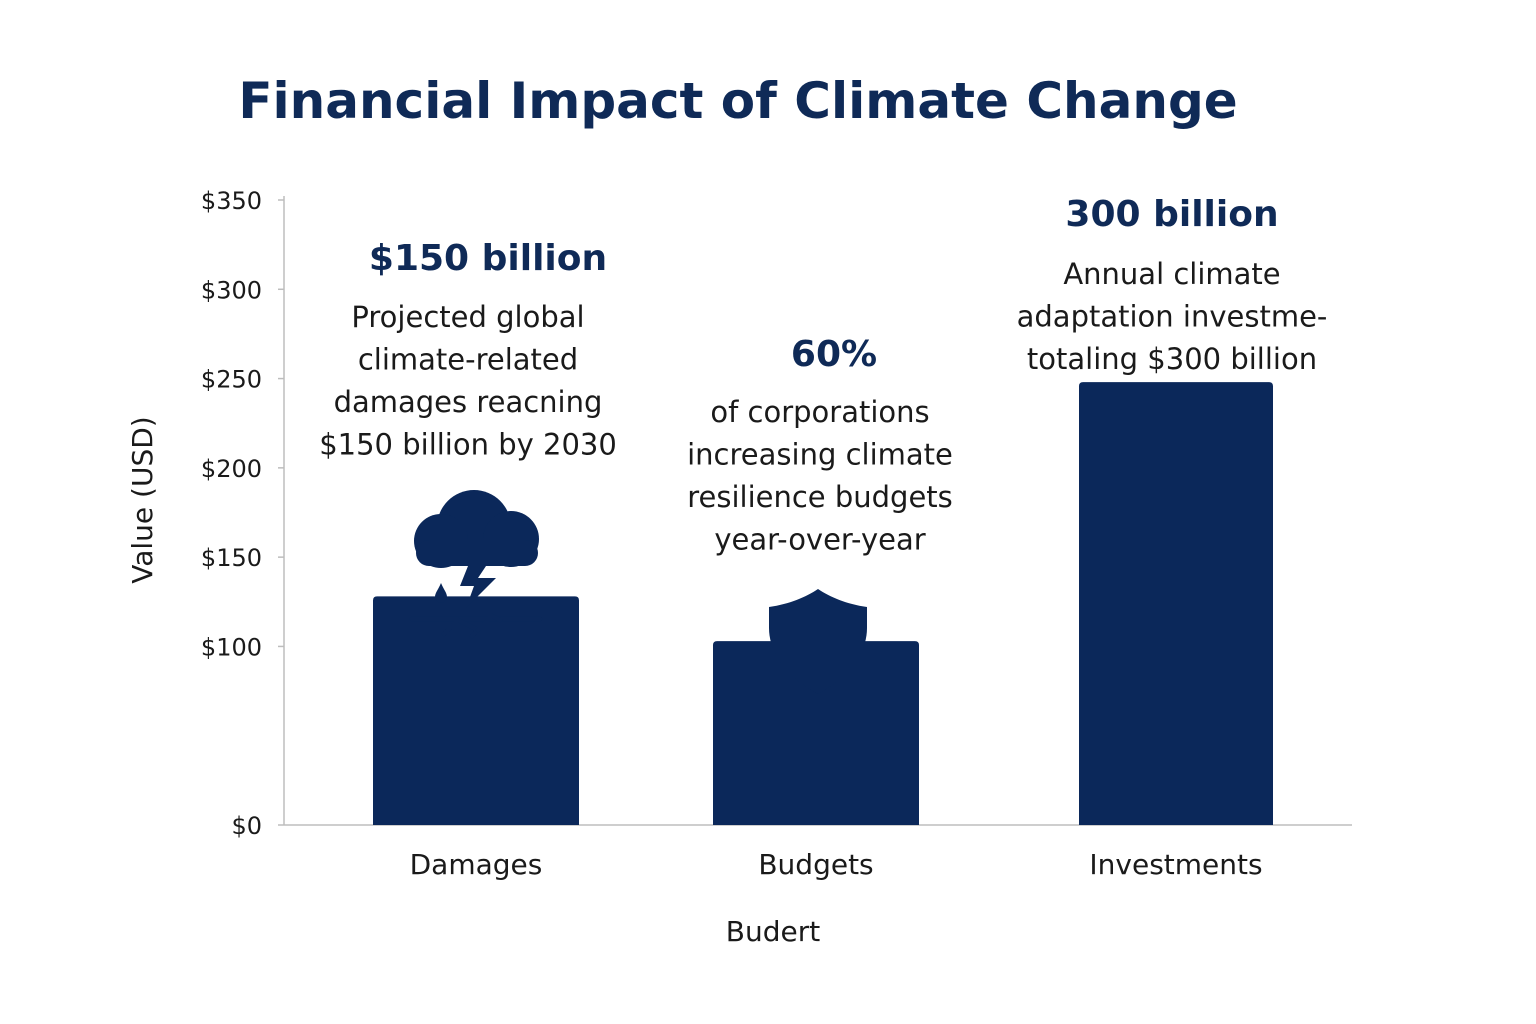 Image resolution: width=1536 pixels, height=1024 pixels. I want to click on annotation-line: damages reacning, so click(468, 402).